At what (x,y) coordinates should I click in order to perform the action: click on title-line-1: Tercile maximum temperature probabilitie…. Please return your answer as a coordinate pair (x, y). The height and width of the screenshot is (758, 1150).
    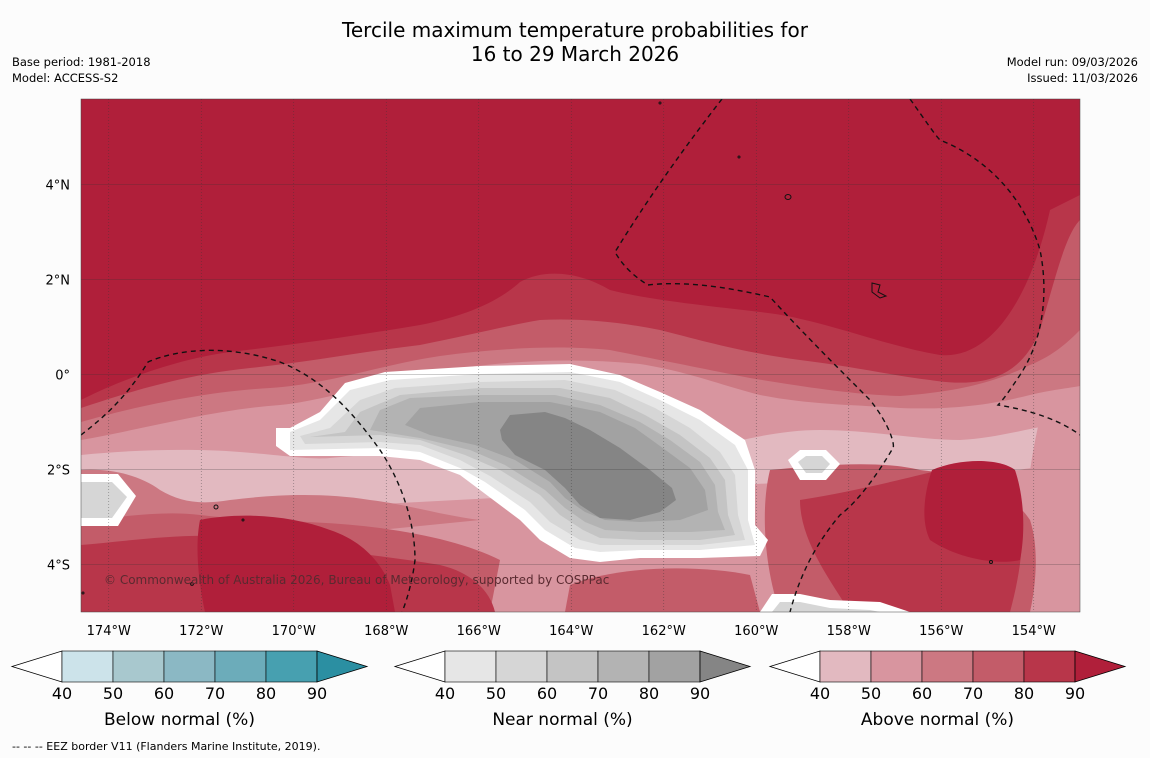
    Looking at the image, I should click on (575, 30).